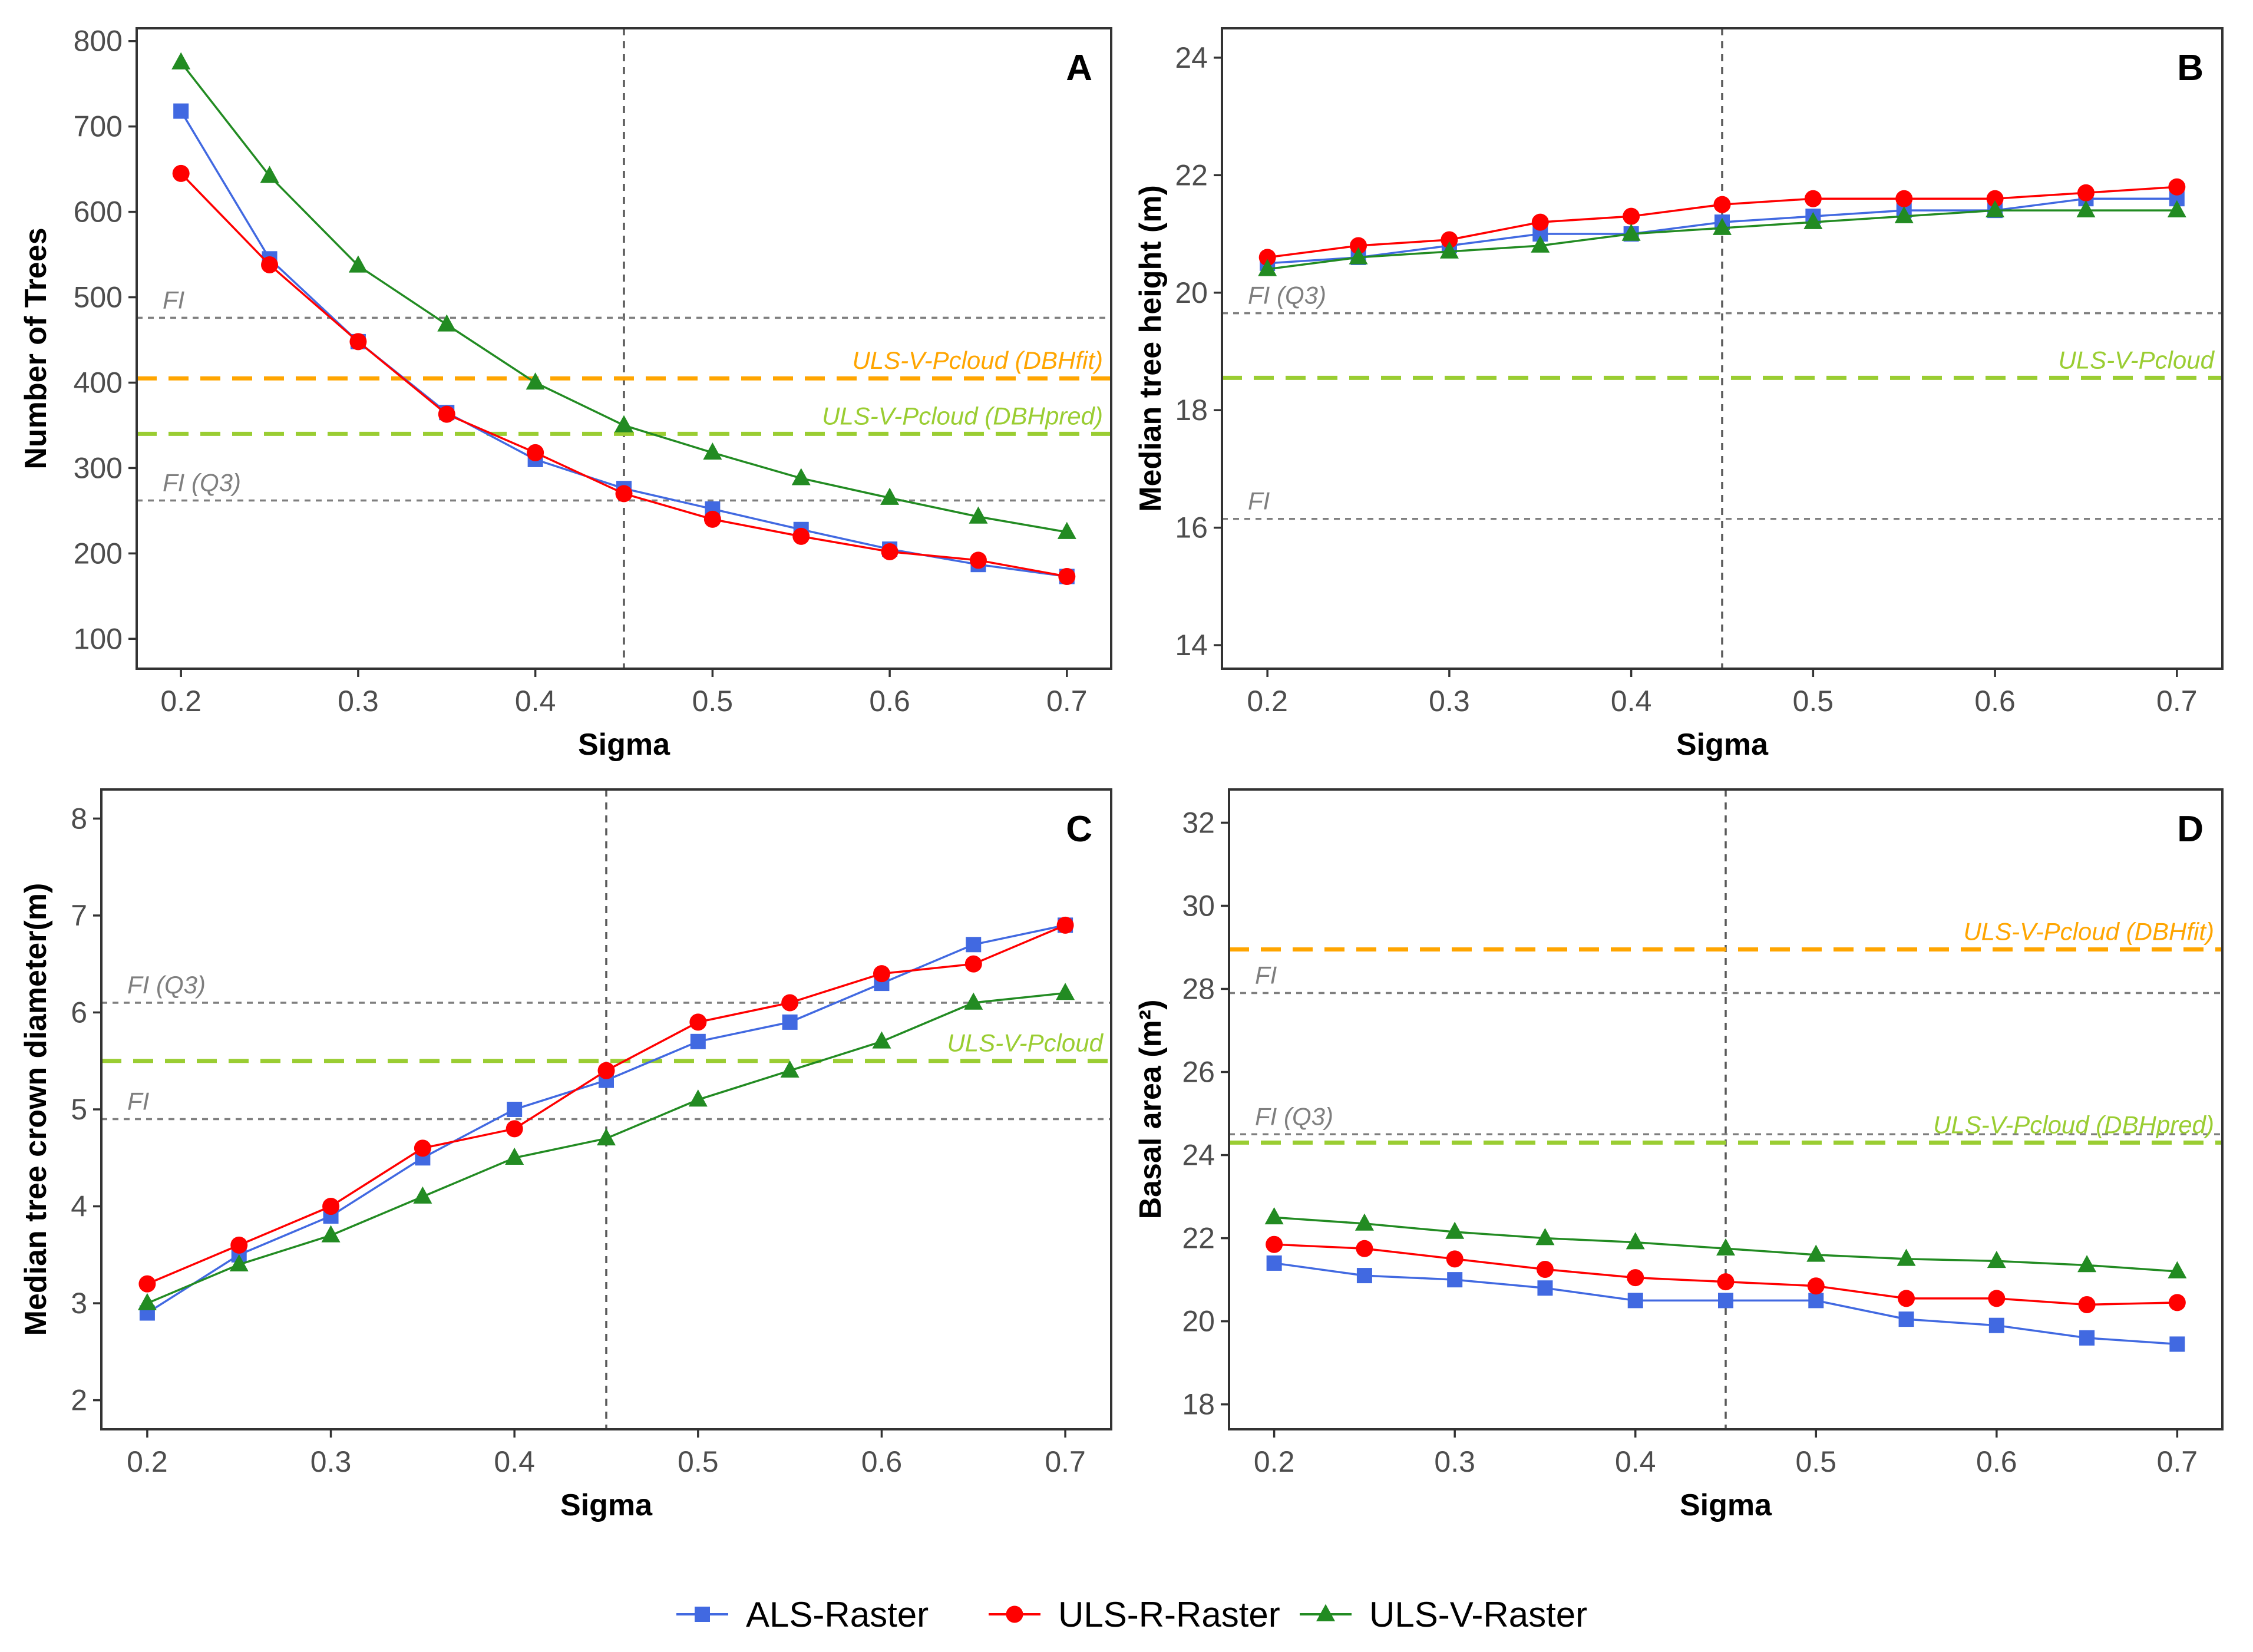 The width and height of the screenshot is (2253, 1652). Describe the element at coordinates (1191, 410) in the screenshot. I see `y-tick-label: 18` at that location.